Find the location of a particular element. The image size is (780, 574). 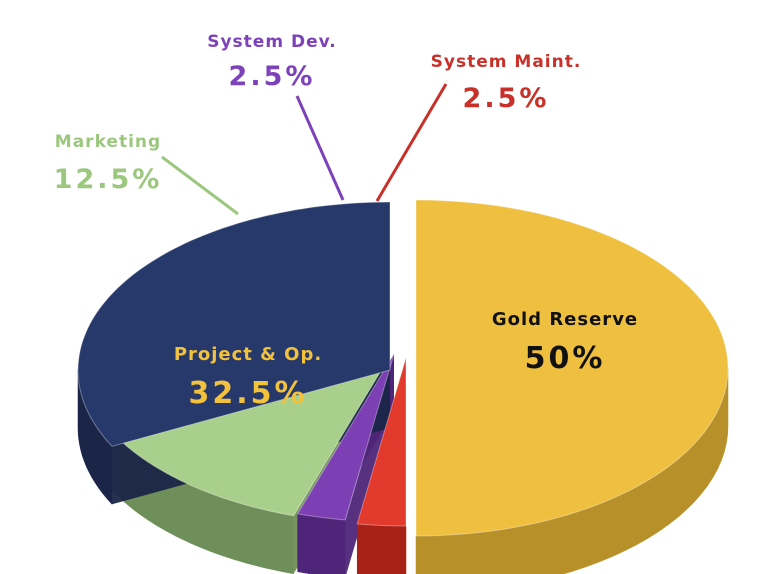

leader-line-system-dev is located at coordinates (320, 148).